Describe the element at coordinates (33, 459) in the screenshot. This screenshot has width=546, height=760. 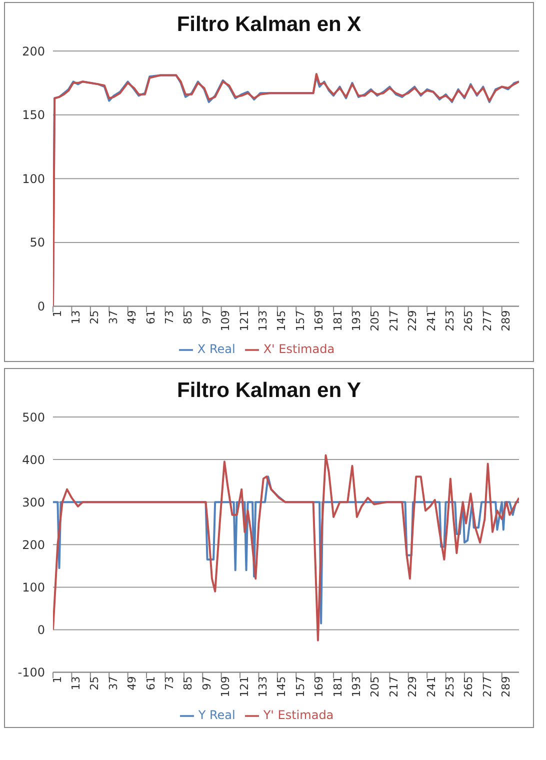
I see `y-tick-label: 400` at that location.